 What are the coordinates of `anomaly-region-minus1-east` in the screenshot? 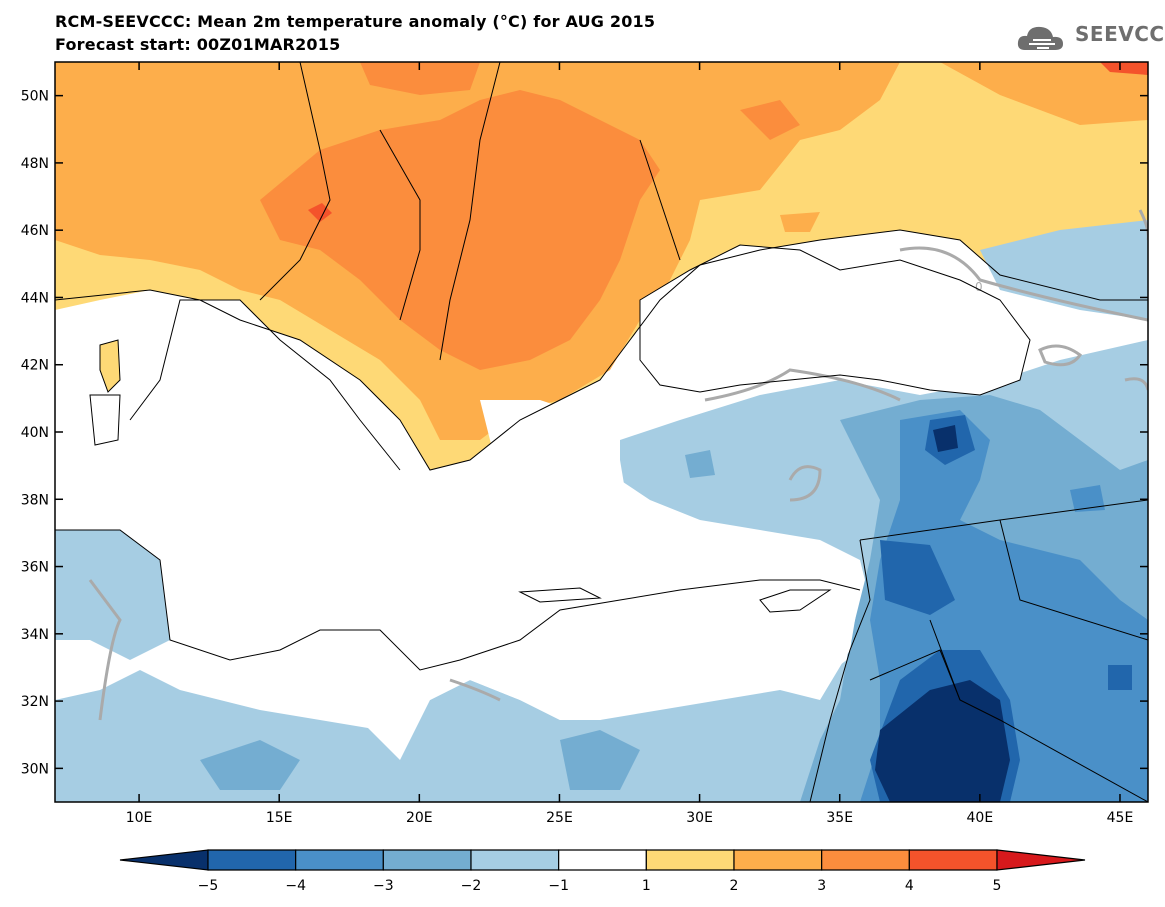 It's located at (1064, 270).